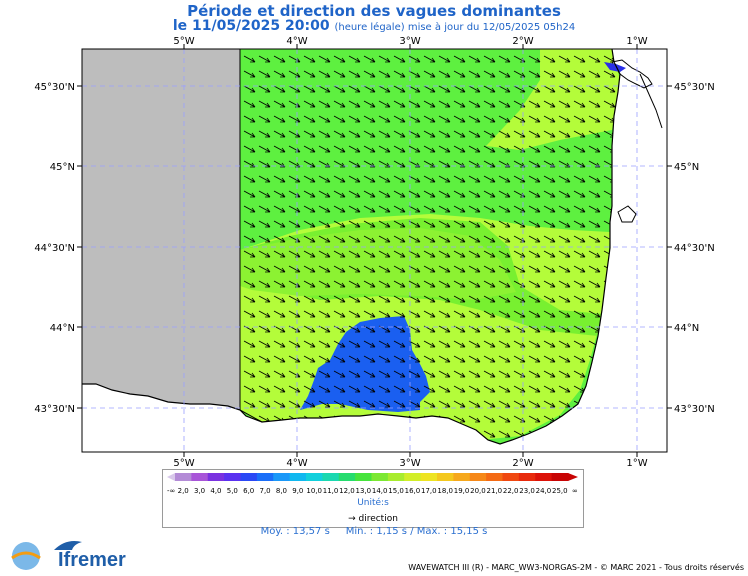 This screenshot has height=576, width=748. I want to click on legend-tick-label: 6,0, so click(248, 491).